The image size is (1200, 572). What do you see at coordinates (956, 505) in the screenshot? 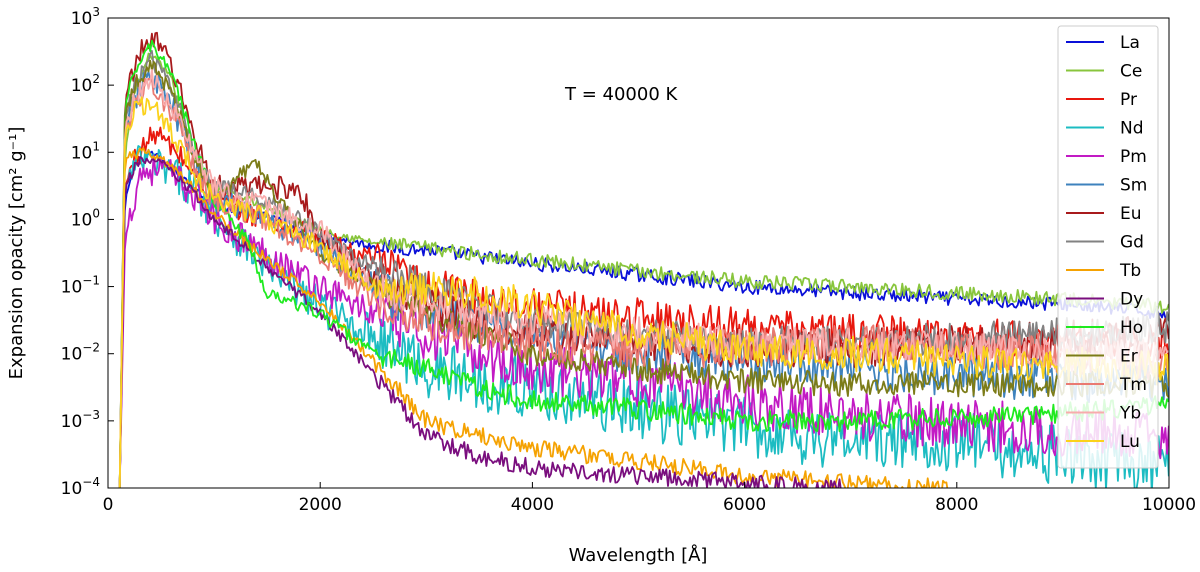
I see `x-tick-label: 8000` at bounding box center [956, 505].